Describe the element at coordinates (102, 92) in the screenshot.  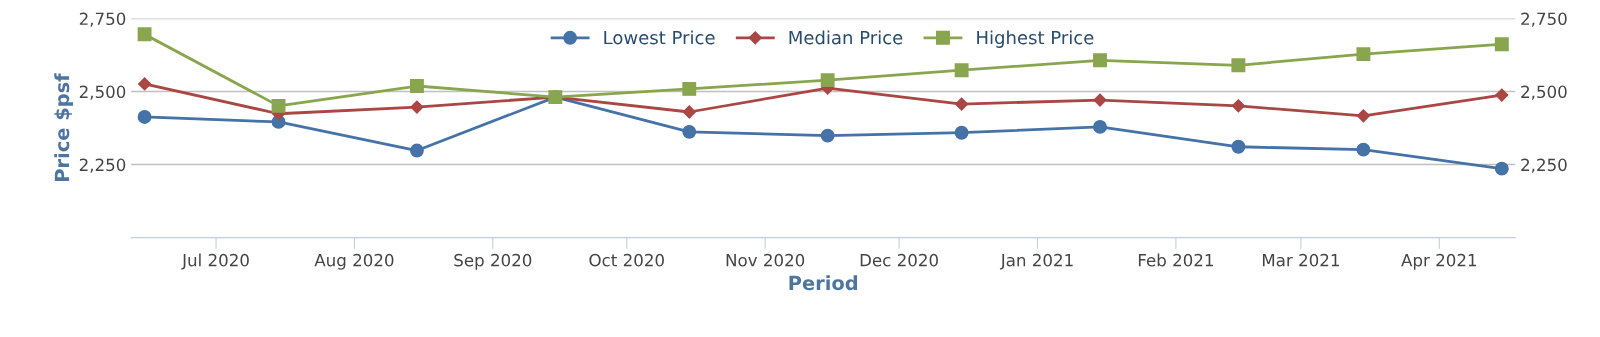
I see `y-tick-label: 2,500` at that location.